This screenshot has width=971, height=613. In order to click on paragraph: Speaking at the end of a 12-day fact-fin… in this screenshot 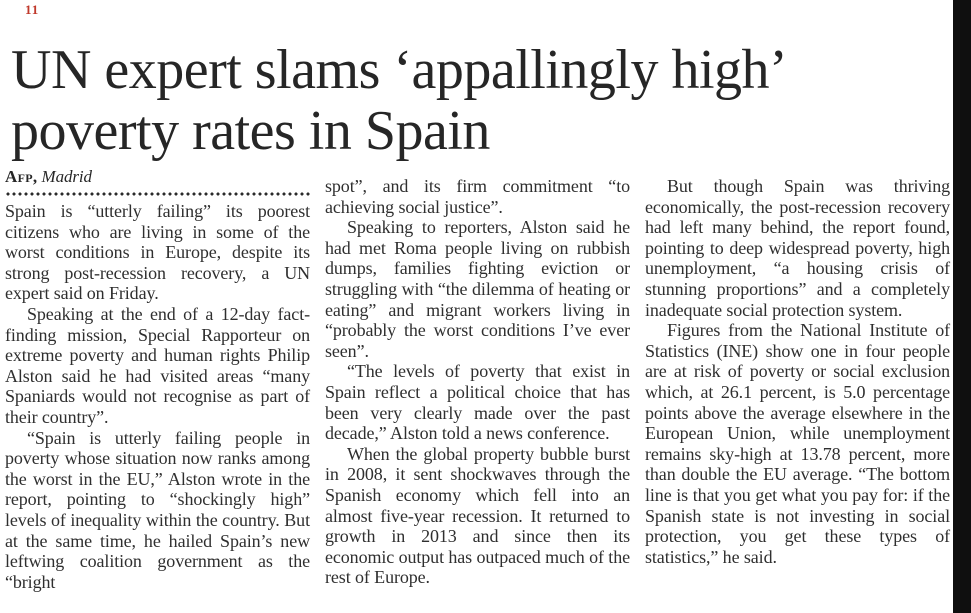, I will do `click(157, 365)`.